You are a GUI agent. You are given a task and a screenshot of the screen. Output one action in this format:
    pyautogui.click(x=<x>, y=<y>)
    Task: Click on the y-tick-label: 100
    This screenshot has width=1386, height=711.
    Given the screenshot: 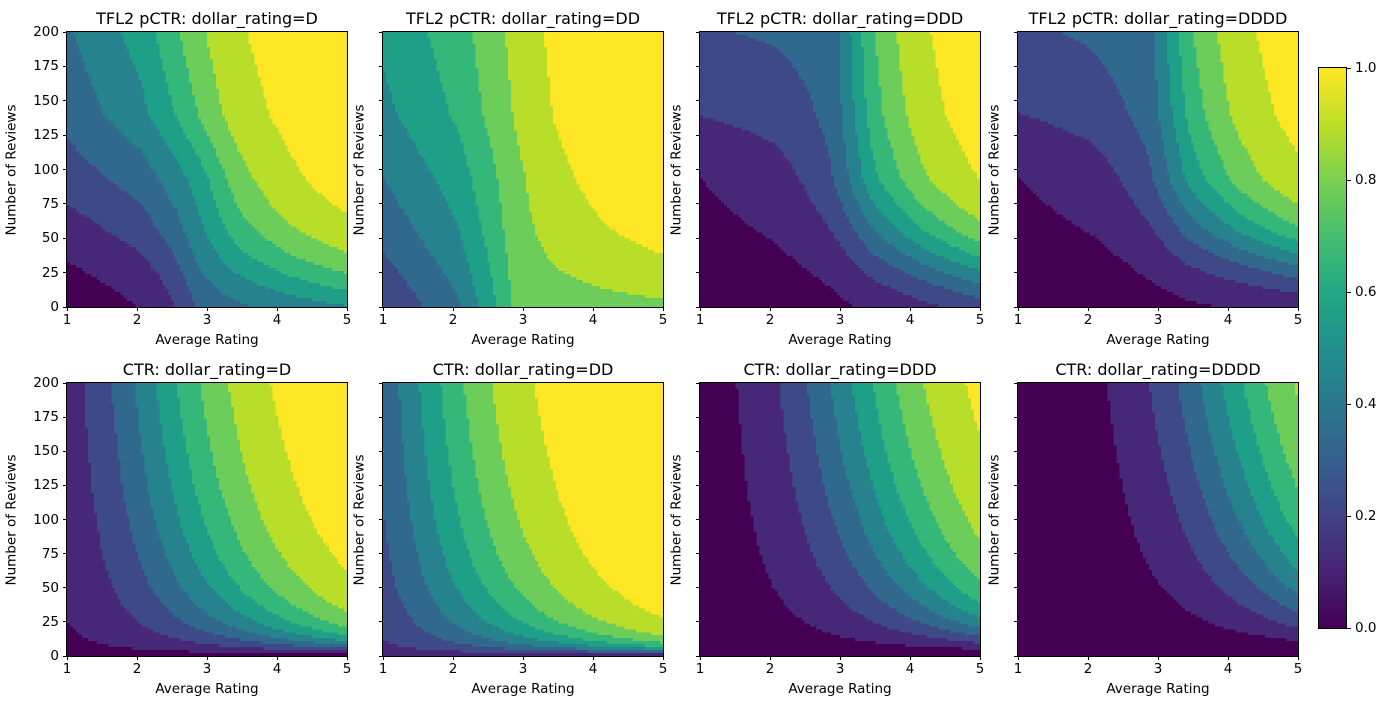 What is the action you would take?
    pyautogui.click(x=46, y=169)
    